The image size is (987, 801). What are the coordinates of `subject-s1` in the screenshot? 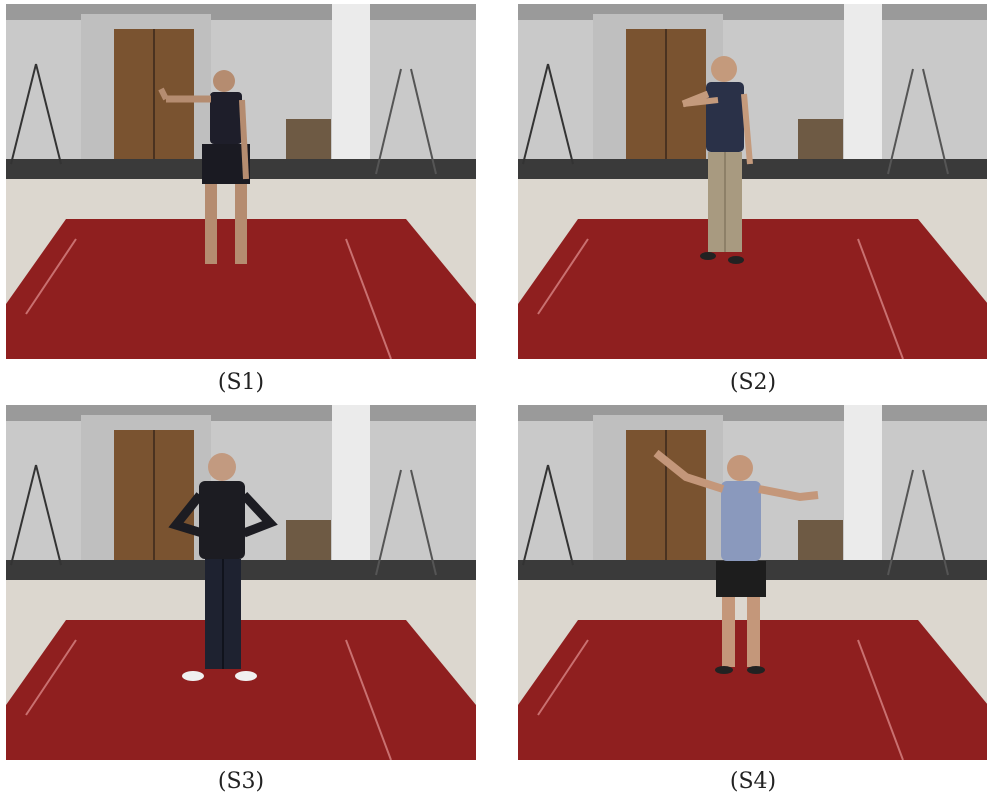 It's located at (204, 167).